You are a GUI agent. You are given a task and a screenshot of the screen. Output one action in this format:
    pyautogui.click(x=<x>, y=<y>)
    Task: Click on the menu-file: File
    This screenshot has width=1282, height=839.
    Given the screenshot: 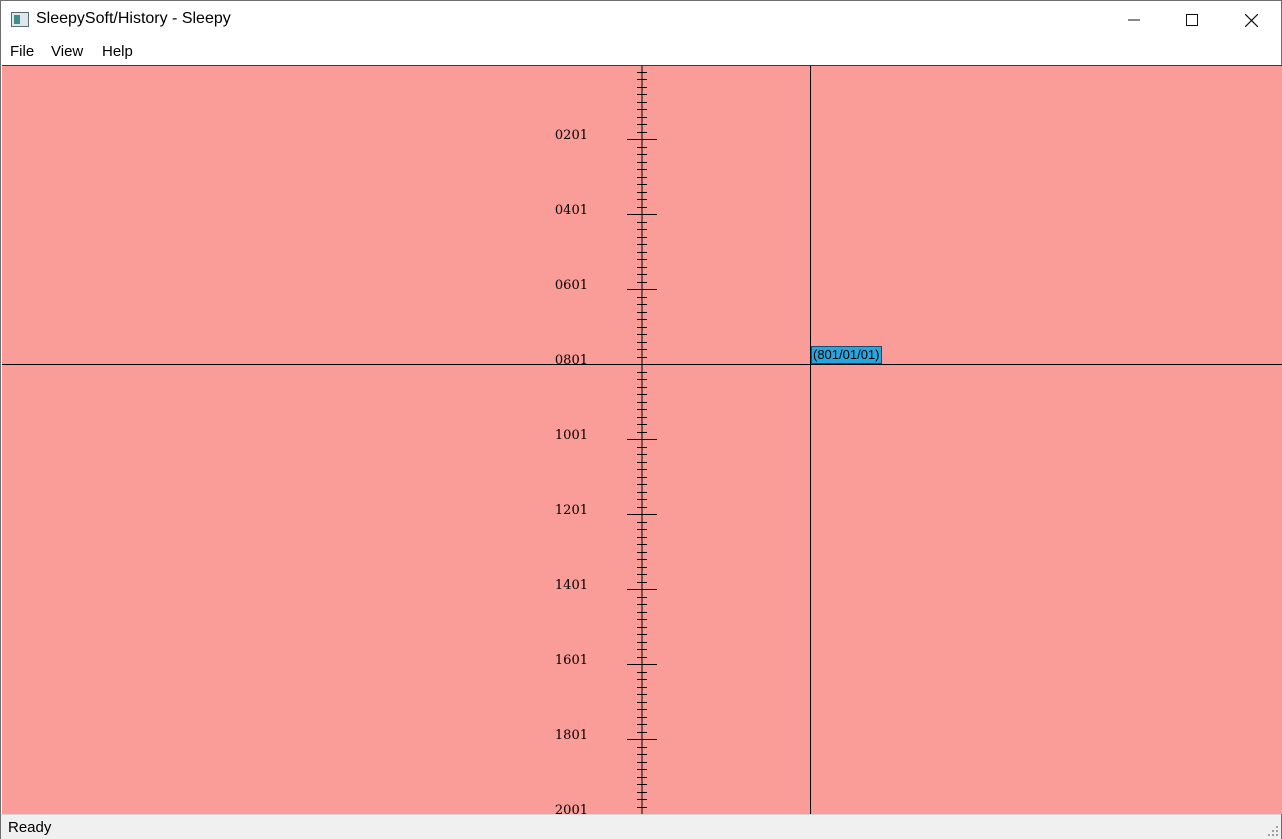 What is the action you would take?
    pyautogui.click(x=22, y=51)
    